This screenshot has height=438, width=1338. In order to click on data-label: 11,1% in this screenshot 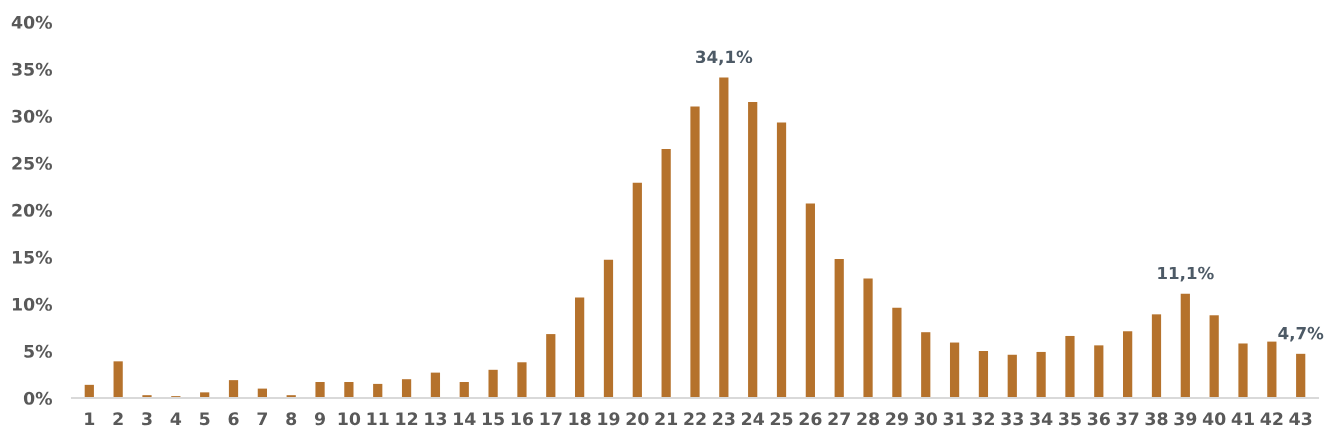, I will do `click(1186, 274)`.